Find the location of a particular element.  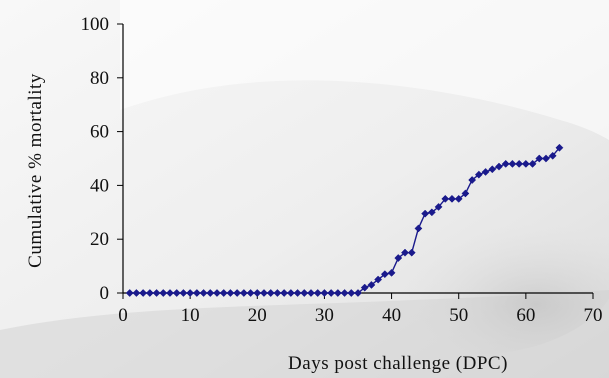

x-tick-label: 50 is located at coordinates (458, 315).